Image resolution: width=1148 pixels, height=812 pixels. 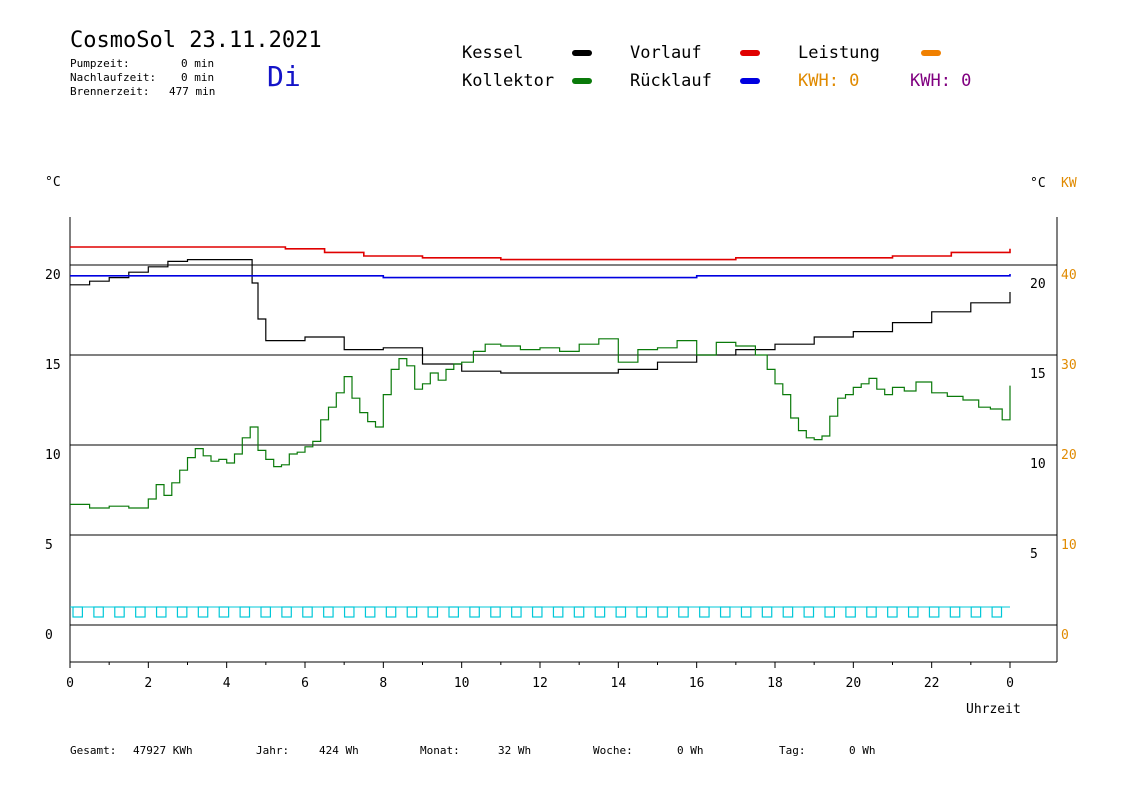 What do you see at coordinates (1069, 545) in the screenshot?
I see `y-right-kw-label-10: 10` at bounding box center [1069, 545].